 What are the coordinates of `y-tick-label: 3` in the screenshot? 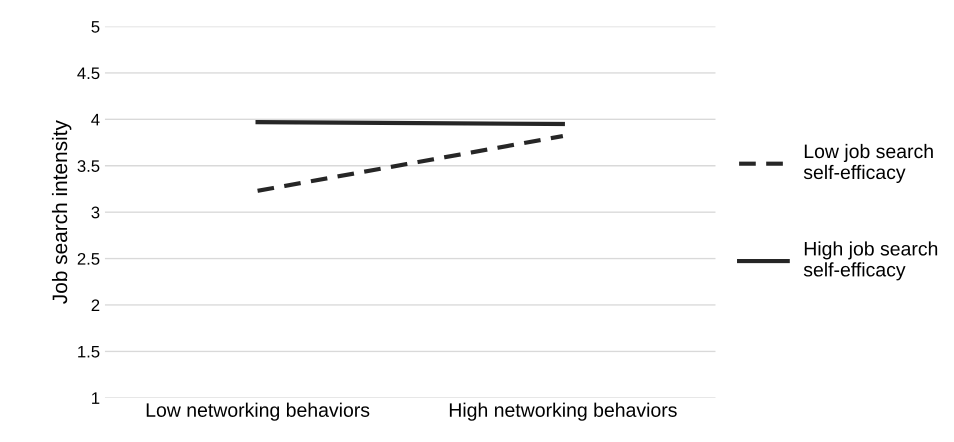 It's located at (95, 212).